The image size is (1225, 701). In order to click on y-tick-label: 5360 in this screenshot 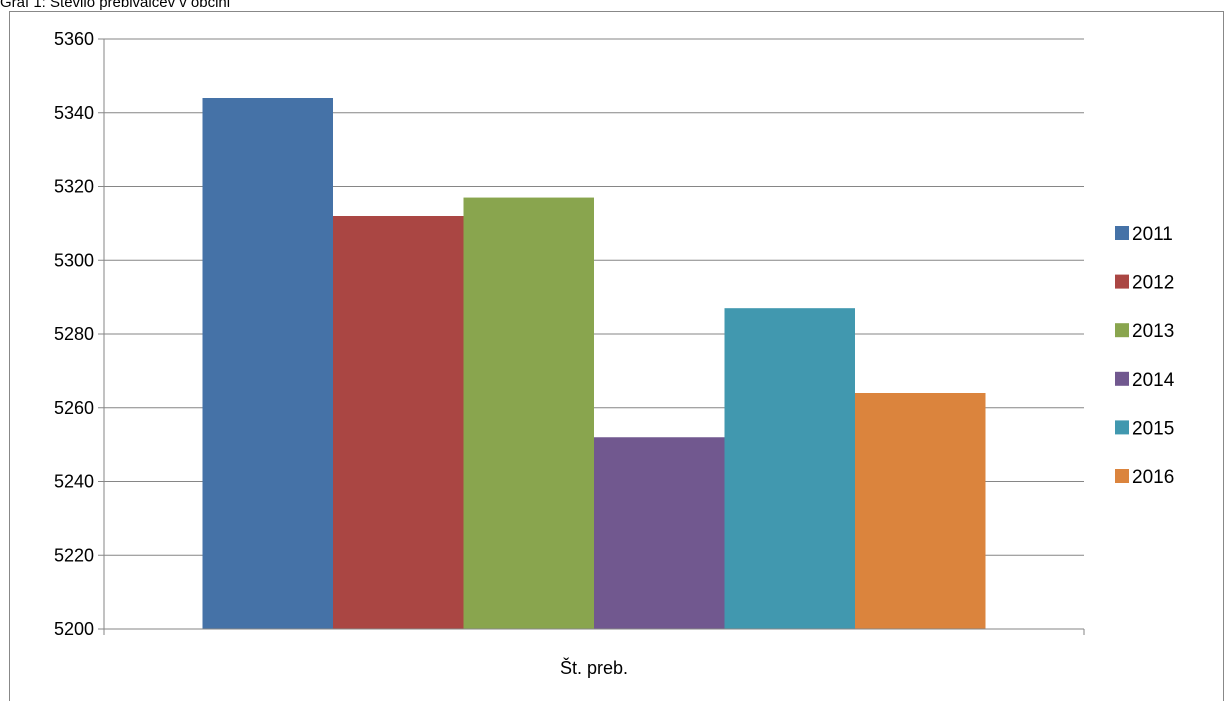, I will do `click(74, 39)`.